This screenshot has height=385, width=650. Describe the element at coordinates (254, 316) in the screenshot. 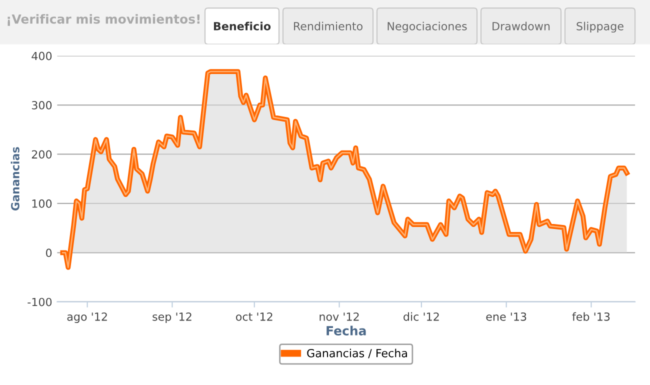

I see `x-tick-label: oct '12` at that location.